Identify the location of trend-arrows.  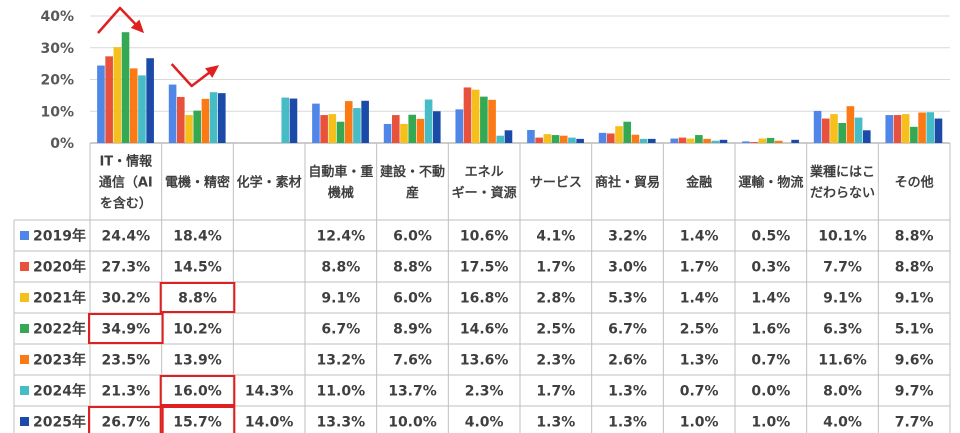
(158, 47).